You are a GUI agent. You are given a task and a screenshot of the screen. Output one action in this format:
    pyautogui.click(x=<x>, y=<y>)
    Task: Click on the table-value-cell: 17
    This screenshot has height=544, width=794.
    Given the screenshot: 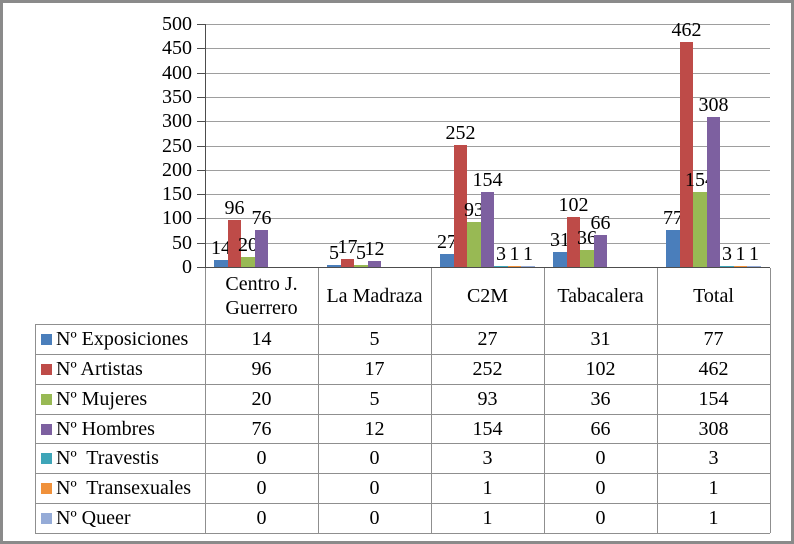 What is the action you would take?
    pyautogui.click(x=374, y=369)
    